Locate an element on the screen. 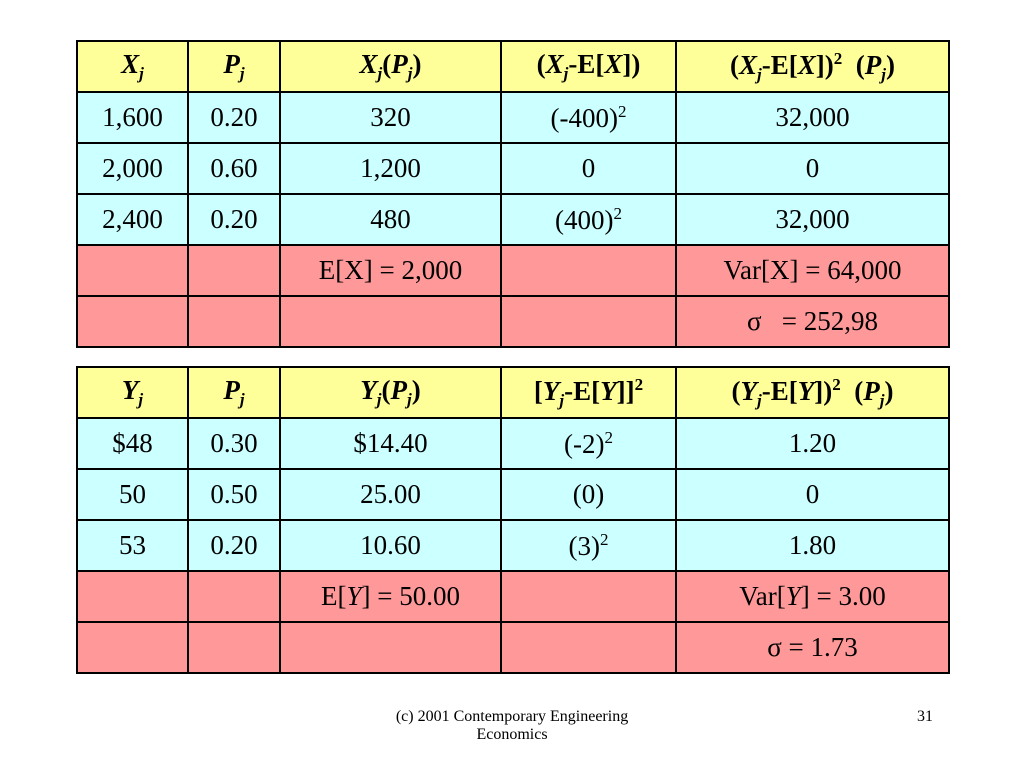 This screenshot has width=1024, height=768. text-run: E[ is located at coordinates (334, 596).